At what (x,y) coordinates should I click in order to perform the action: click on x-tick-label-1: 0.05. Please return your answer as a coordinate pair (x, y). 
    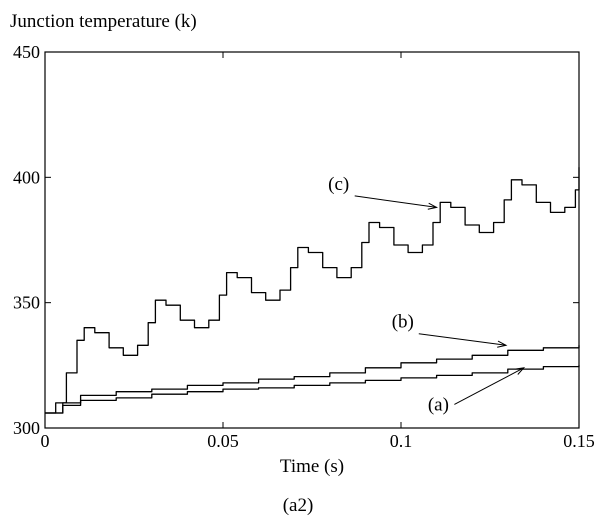
    Looking at the image, I should click on (223, 441).